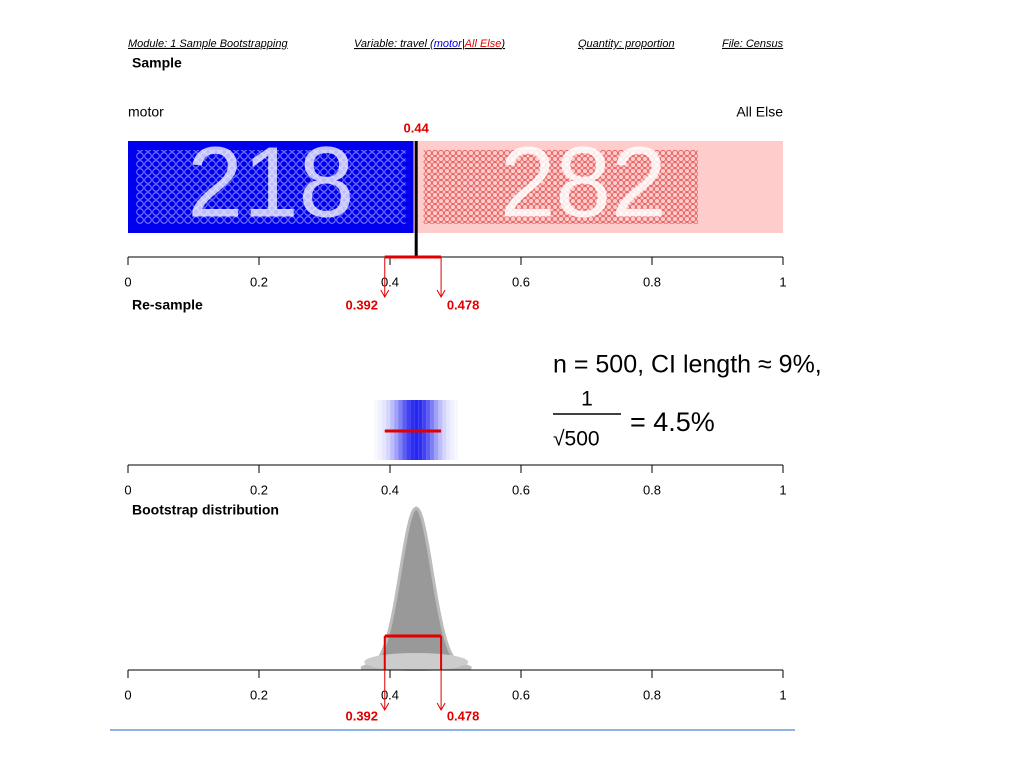 This screenshot has width=1024, height=773. I want to click on variable-prefix: Variable: travel (, so click(394, 44).